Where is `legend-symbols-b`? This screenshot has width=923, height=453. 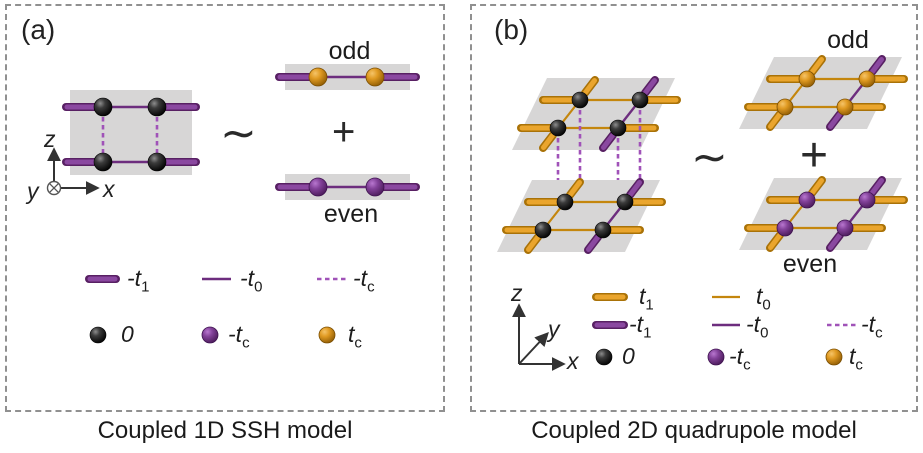
legend-symbols-b is located at coordinates (724, 329).